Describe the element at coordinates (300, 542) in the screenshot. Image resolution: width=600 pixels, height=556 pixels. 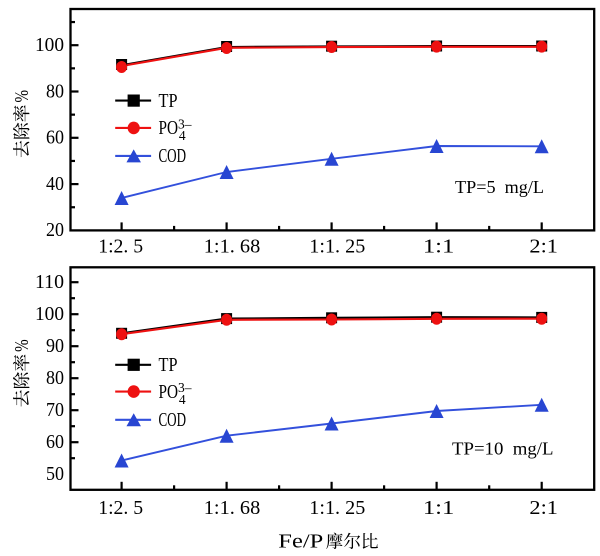
I see `svg-text: Fe/P` at that location.